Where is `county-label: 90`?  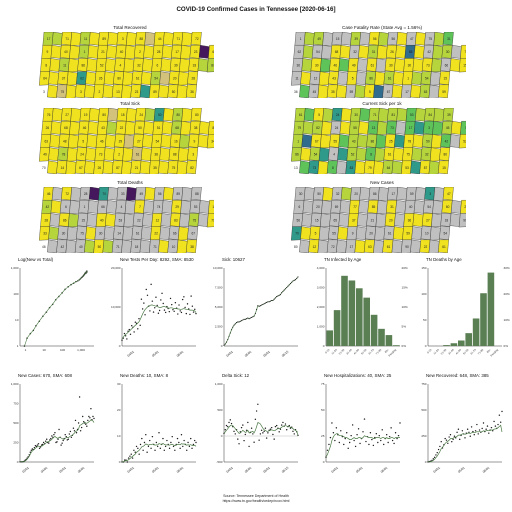
county-label: 90 is located at coordinates (464, 220).